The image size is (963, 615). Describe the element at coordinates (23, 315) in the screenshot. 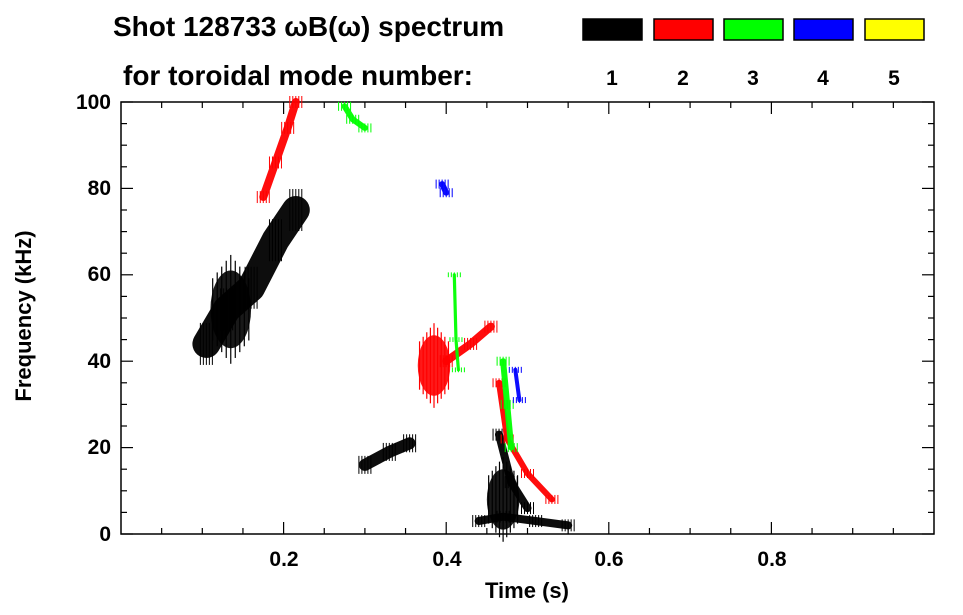

I see `y-axis-label: Frequency (kHz)` at that location.